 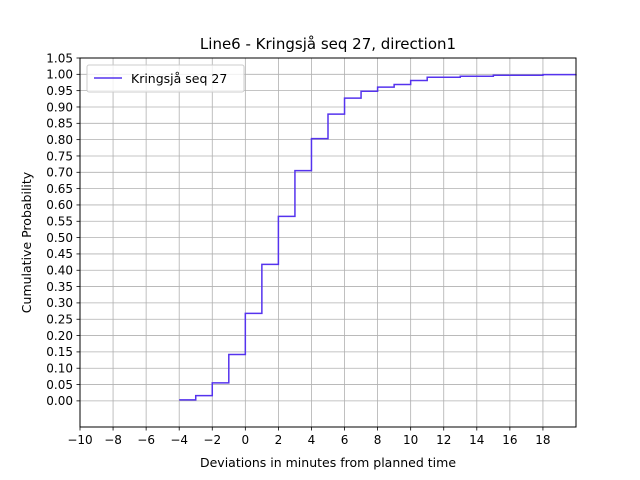 What do you see at coordinates (59, 401) in the screenshot?
I see `y-tick-label: 0.00` at bounding box center [59, 401].